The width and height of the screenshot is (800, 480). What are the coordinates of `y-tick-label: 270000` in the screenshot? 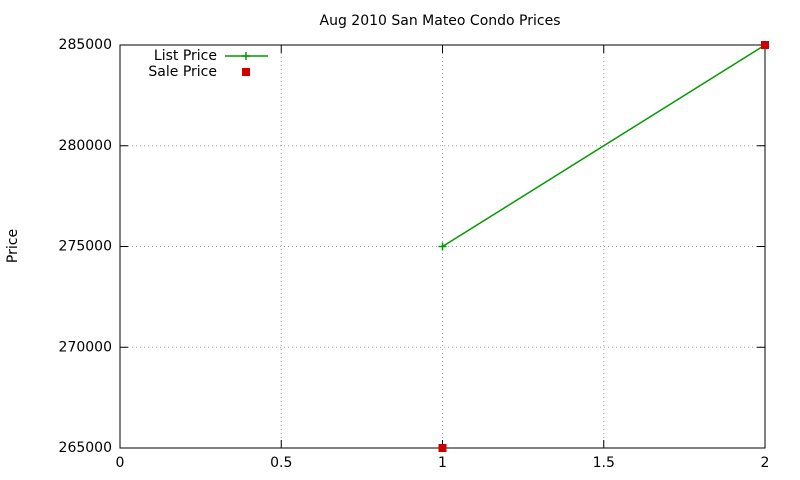 It's located at (85, 347).